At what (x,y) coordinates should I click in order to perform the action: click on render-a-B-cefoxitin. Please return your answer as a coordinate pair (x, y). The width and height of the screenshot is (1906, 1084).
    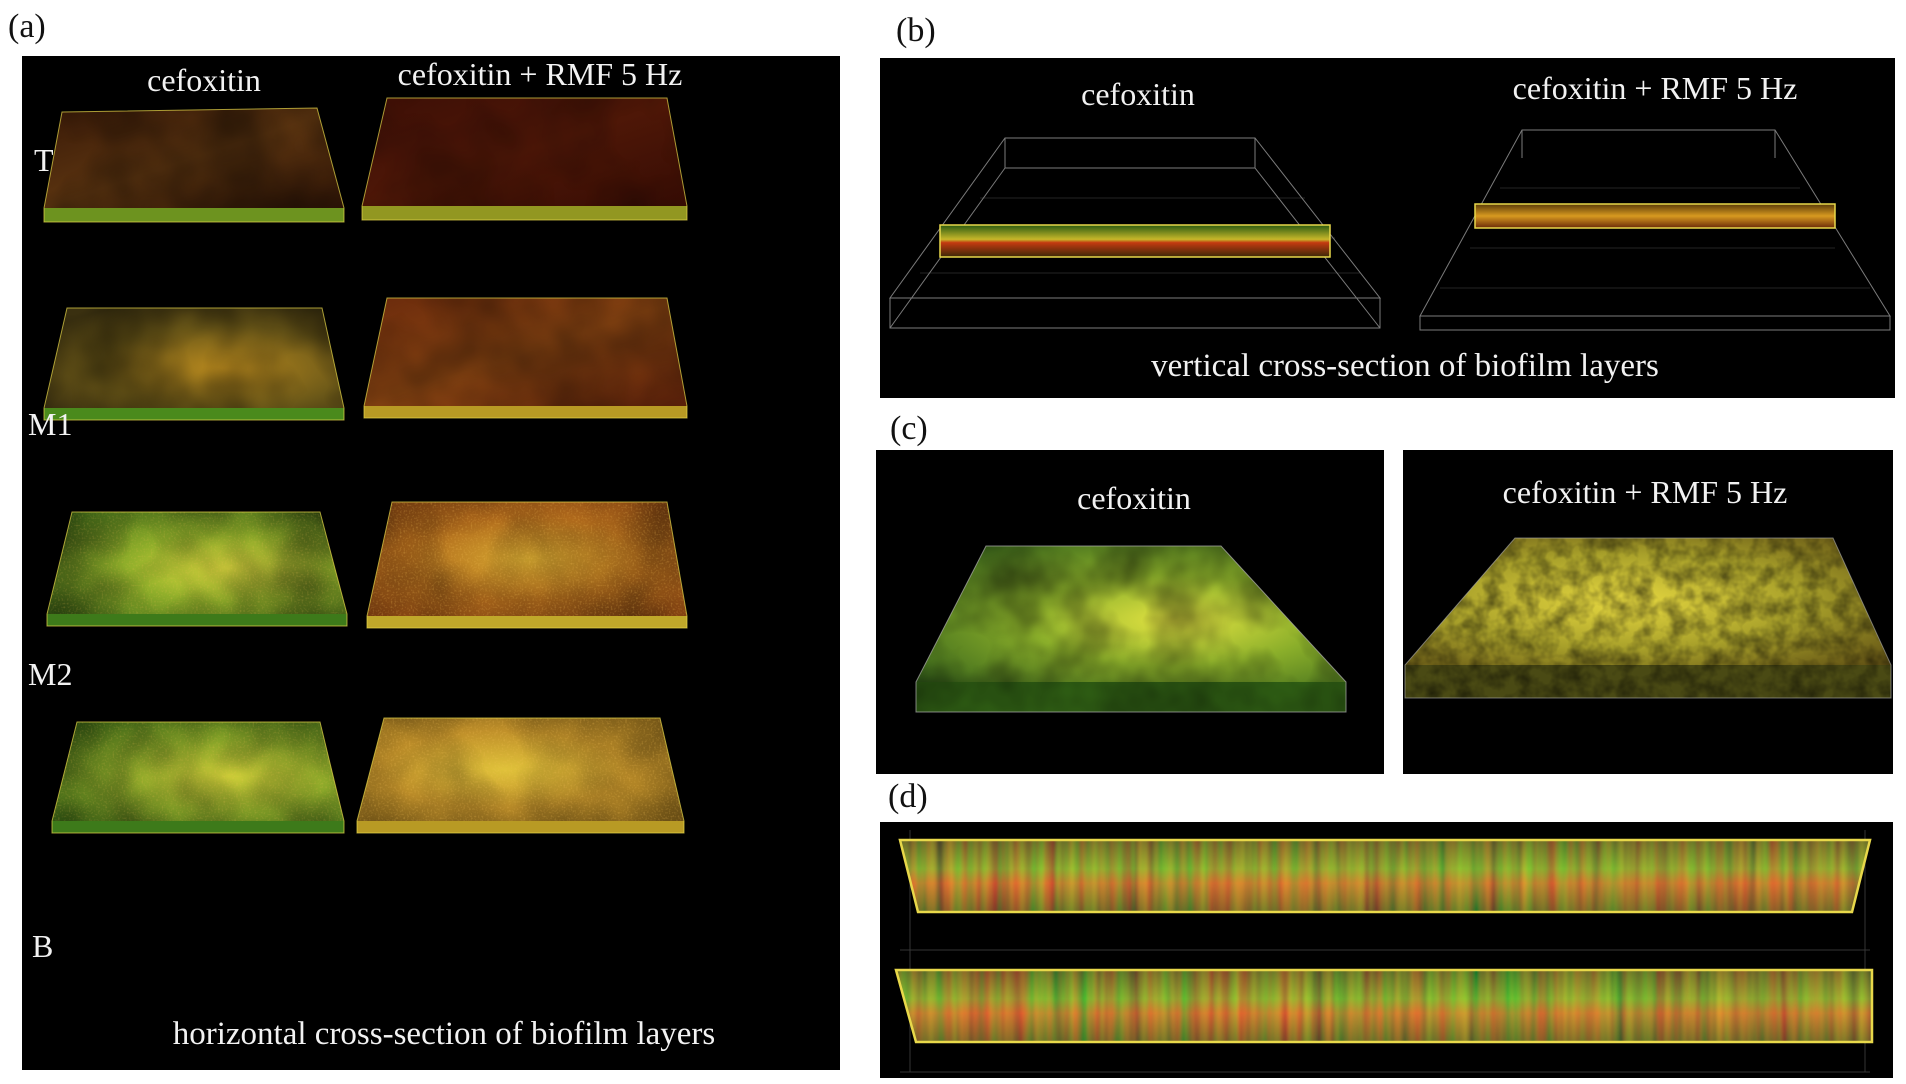
    Looking at the image, I should click on (198, 777).